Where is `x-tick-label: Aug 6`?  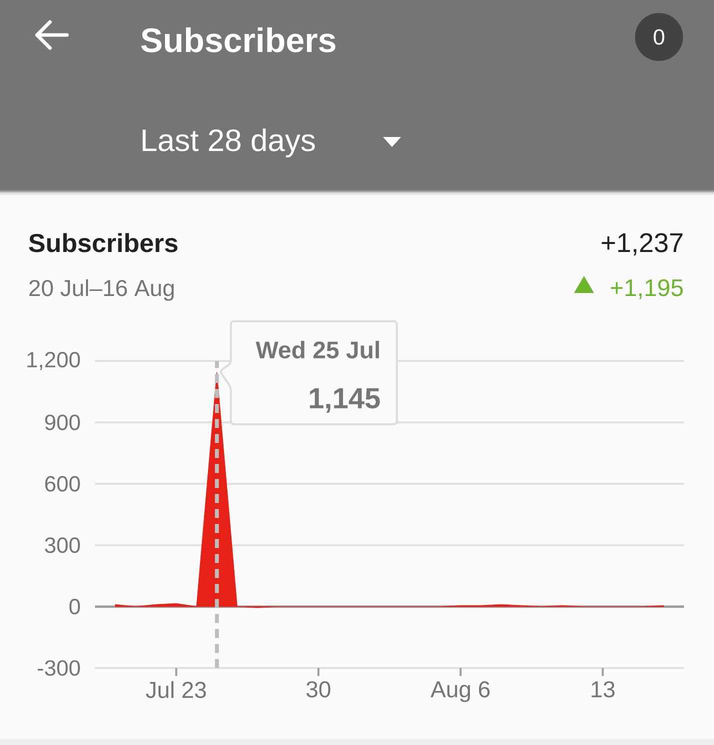 x-tick-label: Aug 6 is located at coordinates (460, 691).